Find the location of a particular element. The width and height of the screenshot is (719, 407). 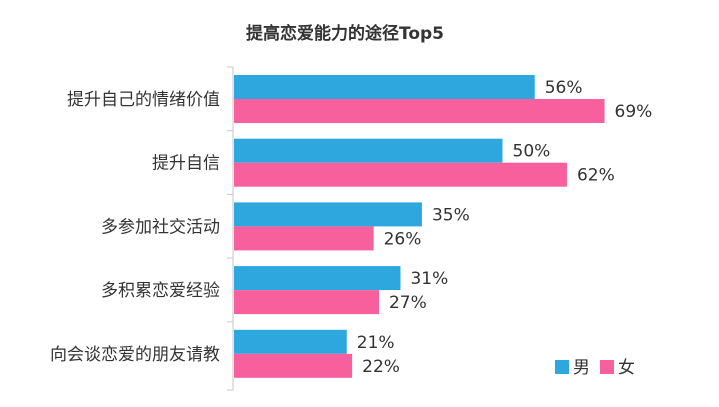

data-label: 27% is located at coordinates (408, 303).